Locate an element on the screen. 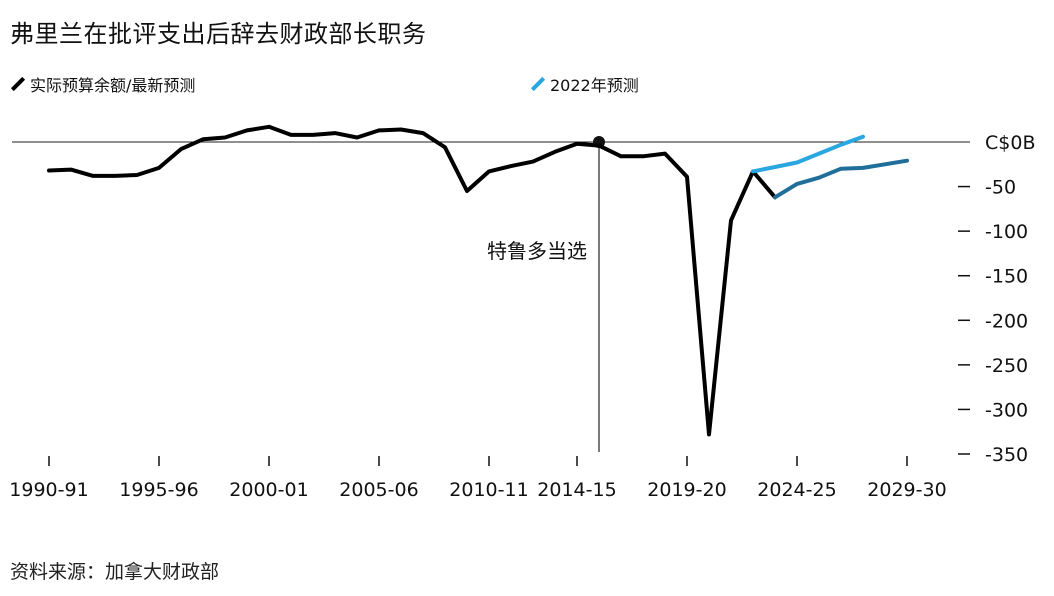  y-tick-label: C$0B is located at coordinates (1010, 143).